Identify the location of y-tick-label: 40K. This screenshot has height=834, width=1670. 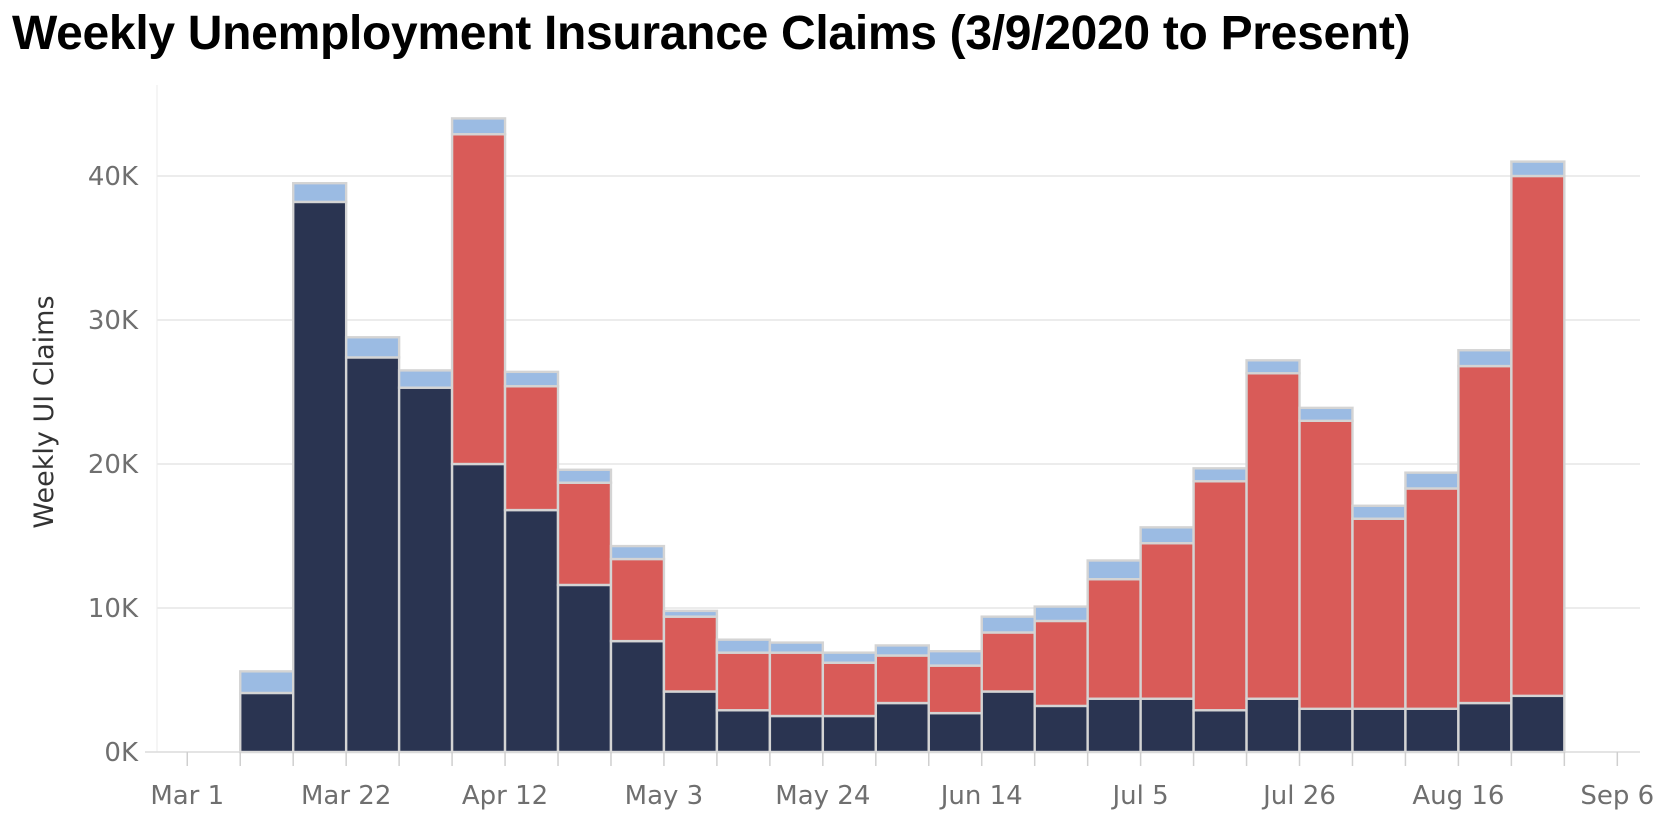
(113, 177).